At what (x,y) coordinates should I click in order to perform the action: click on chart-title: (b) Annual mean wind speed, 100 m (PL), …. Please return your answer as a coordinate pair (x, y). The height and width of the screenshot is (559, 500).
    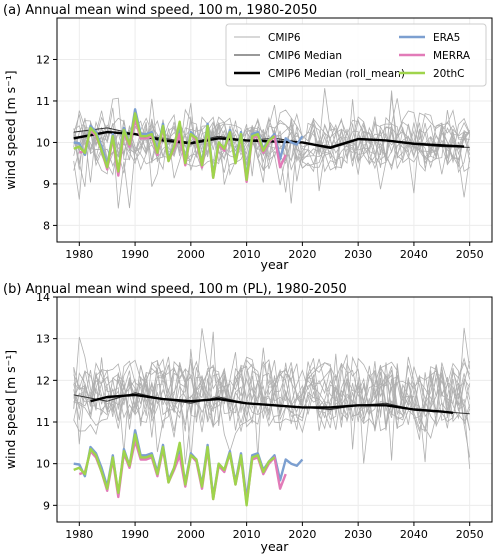
    Looking at the image, I should click on (175, 289).